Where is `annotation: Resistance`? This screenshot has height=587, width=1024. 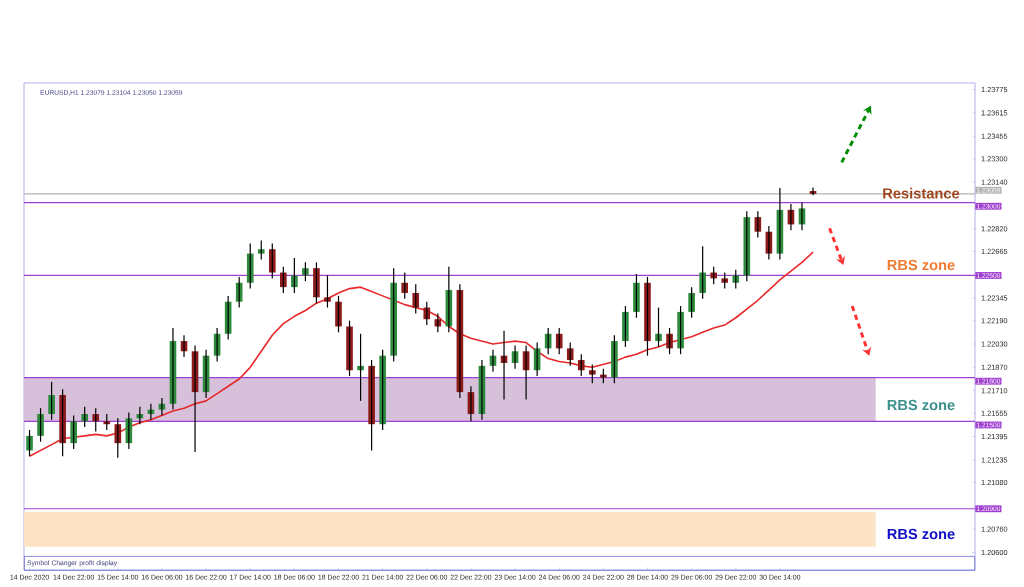
annotation: Resistance is located at coordinates (921, 193).